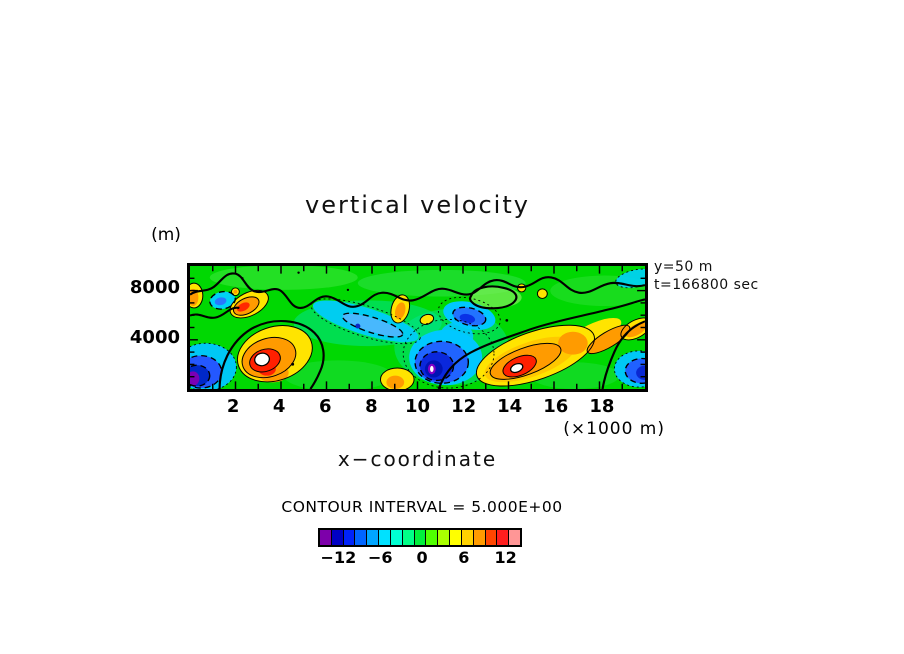 Image resolution: width=904 pixels, height=654 pixels. I want to click on colorbar-label-−12: −12, so click(338, 557).